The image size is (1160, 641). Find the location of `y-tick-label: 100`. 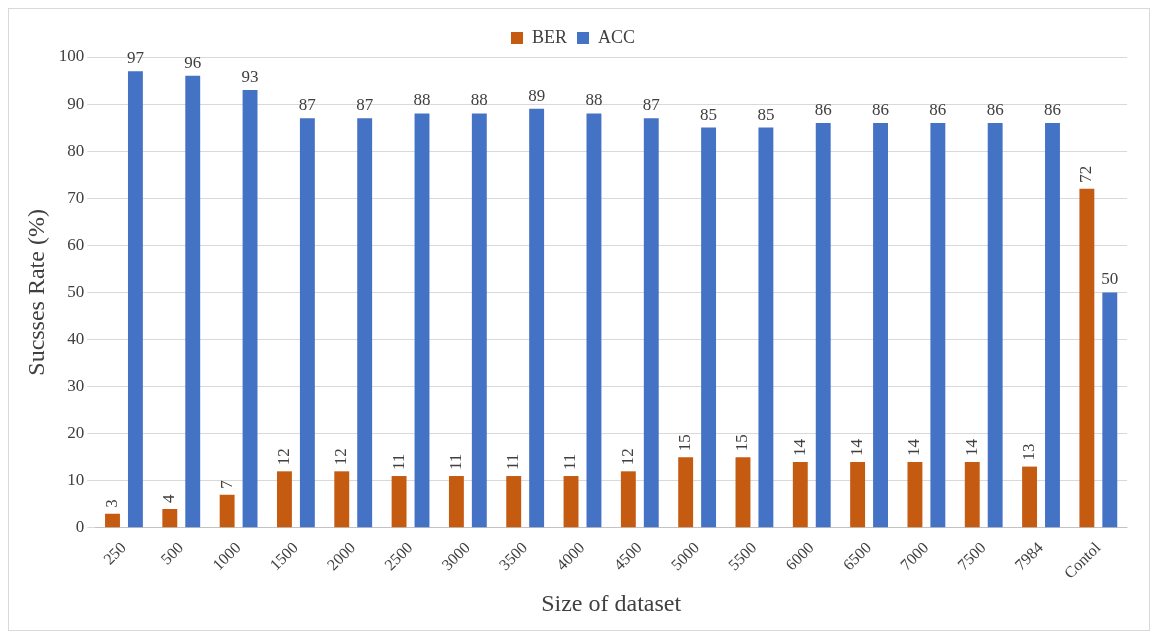

y-tick-label: 100 is located at coordinates (71, 56).